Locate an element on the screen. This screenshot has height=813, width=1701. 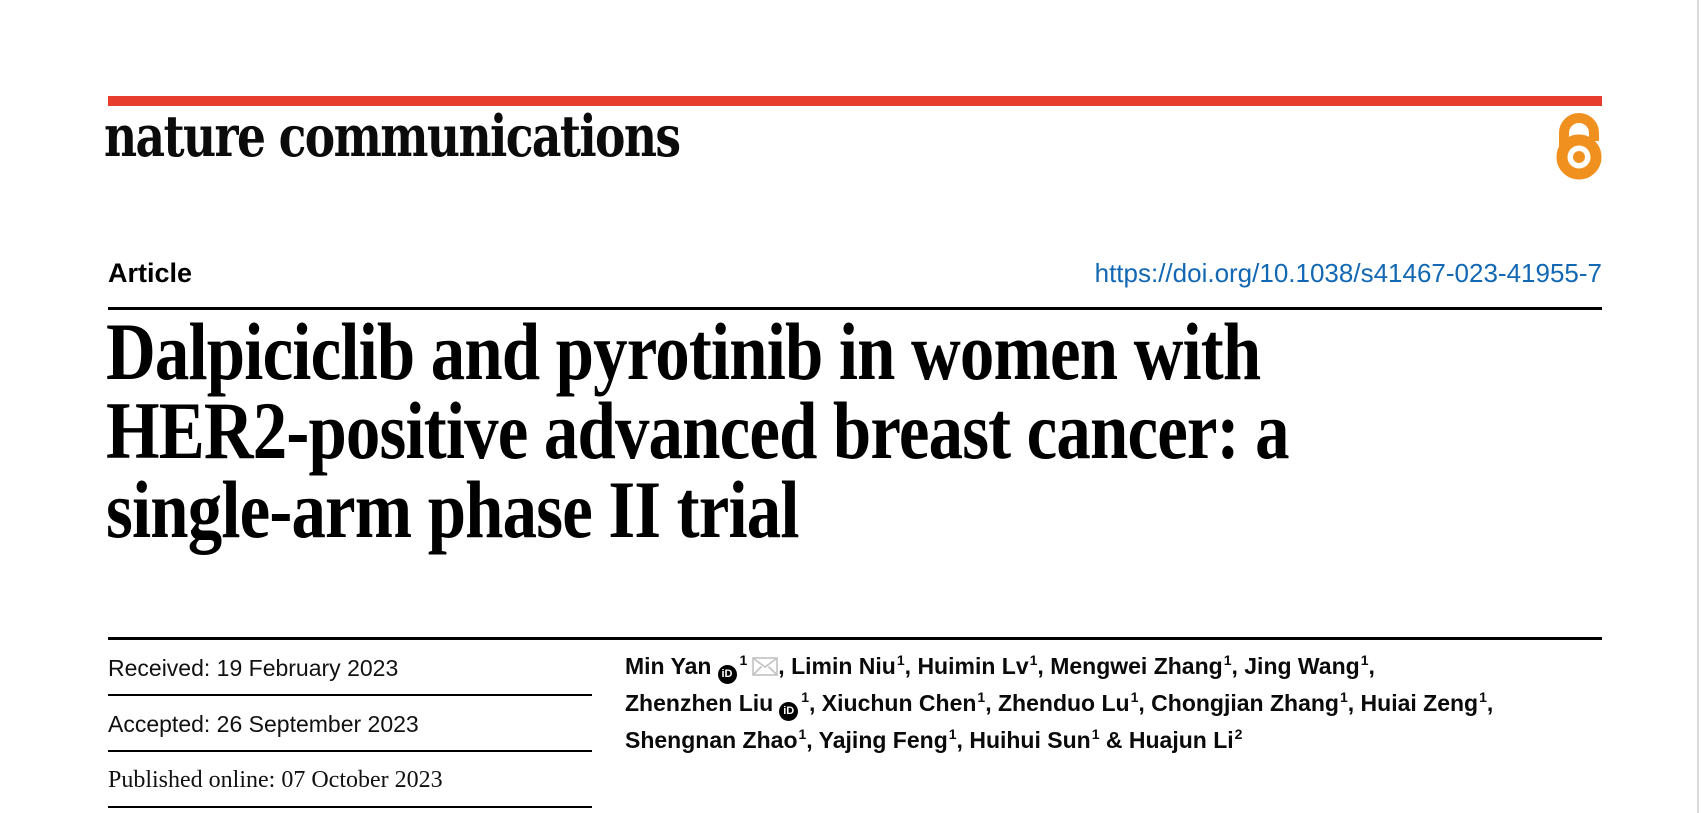
author-name: Zhenzhen Liu is located at coordinates (699, 703).